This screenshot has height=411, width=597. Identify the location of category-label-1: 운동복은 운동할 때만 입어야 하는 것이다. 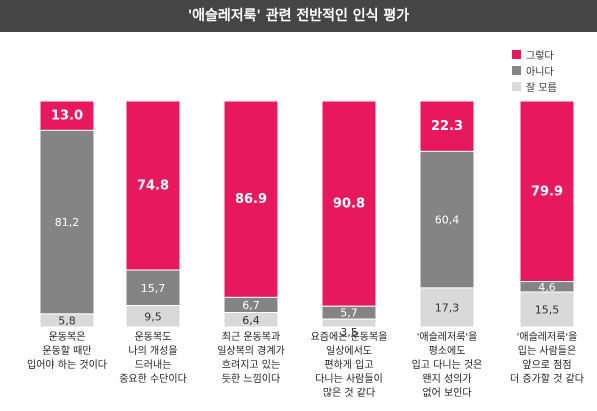
(67, 351).